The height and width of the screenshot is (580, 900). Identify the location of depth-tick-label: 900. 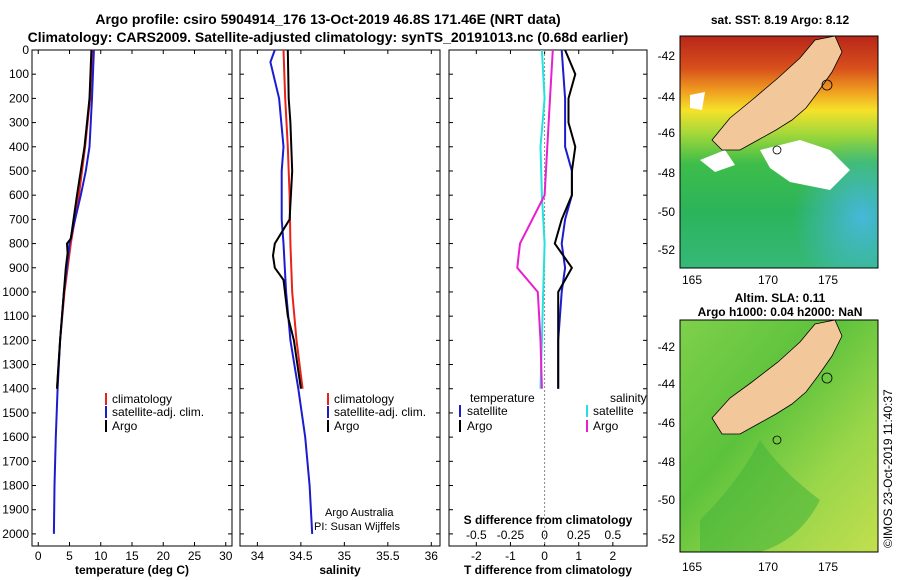
(19, 268).